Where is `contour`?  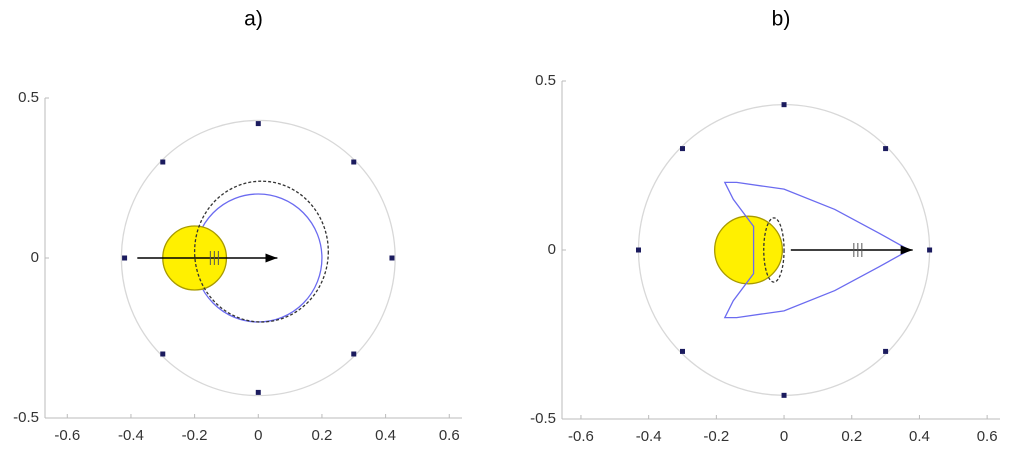 contour is located at coordinates (817, 250).